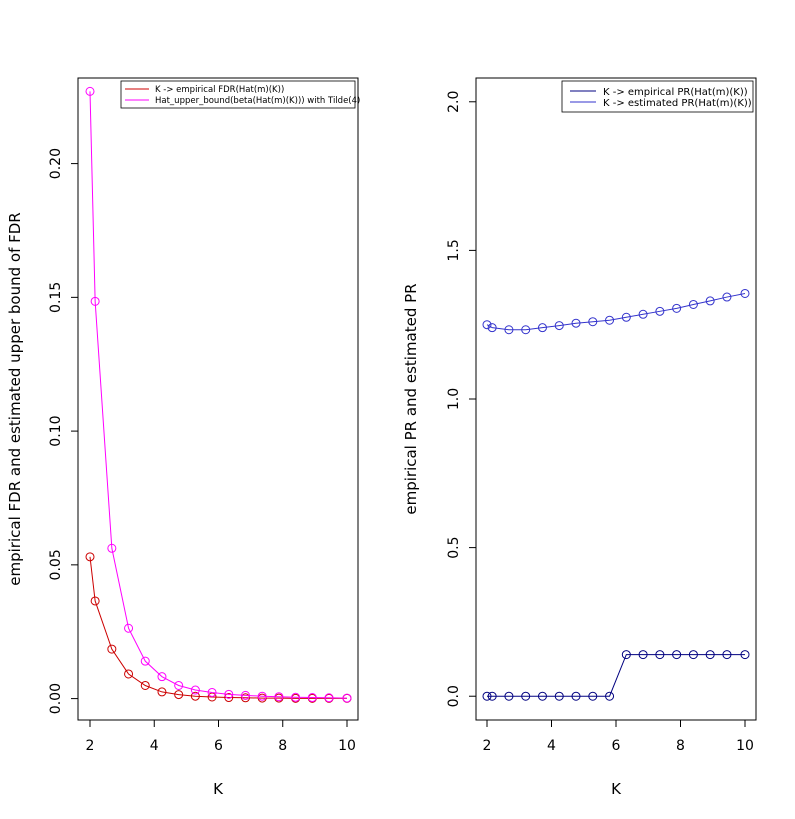 The image size is (795, 819). What do you see at coordinates (454, 102) in the screenshot?
I see `y-tick-label: 2.0` at bounding box center [454, 102].